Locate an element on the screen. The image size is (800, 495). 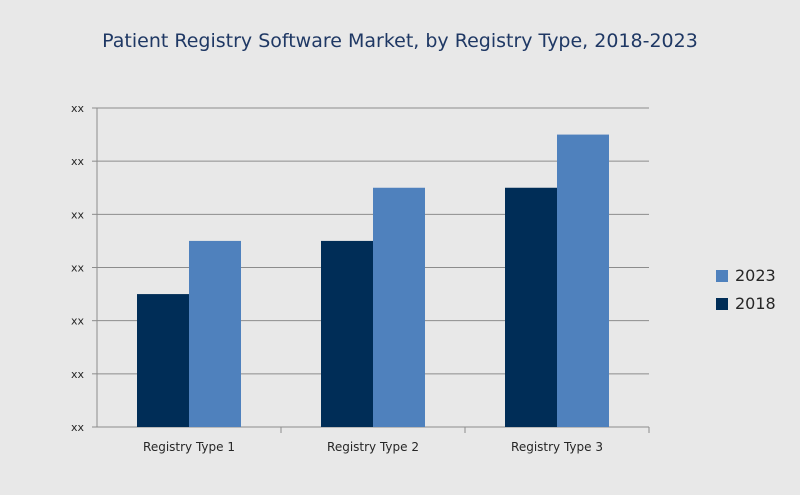
x-tick-label: Registry Type 3 is located at coordinates (557, 447).